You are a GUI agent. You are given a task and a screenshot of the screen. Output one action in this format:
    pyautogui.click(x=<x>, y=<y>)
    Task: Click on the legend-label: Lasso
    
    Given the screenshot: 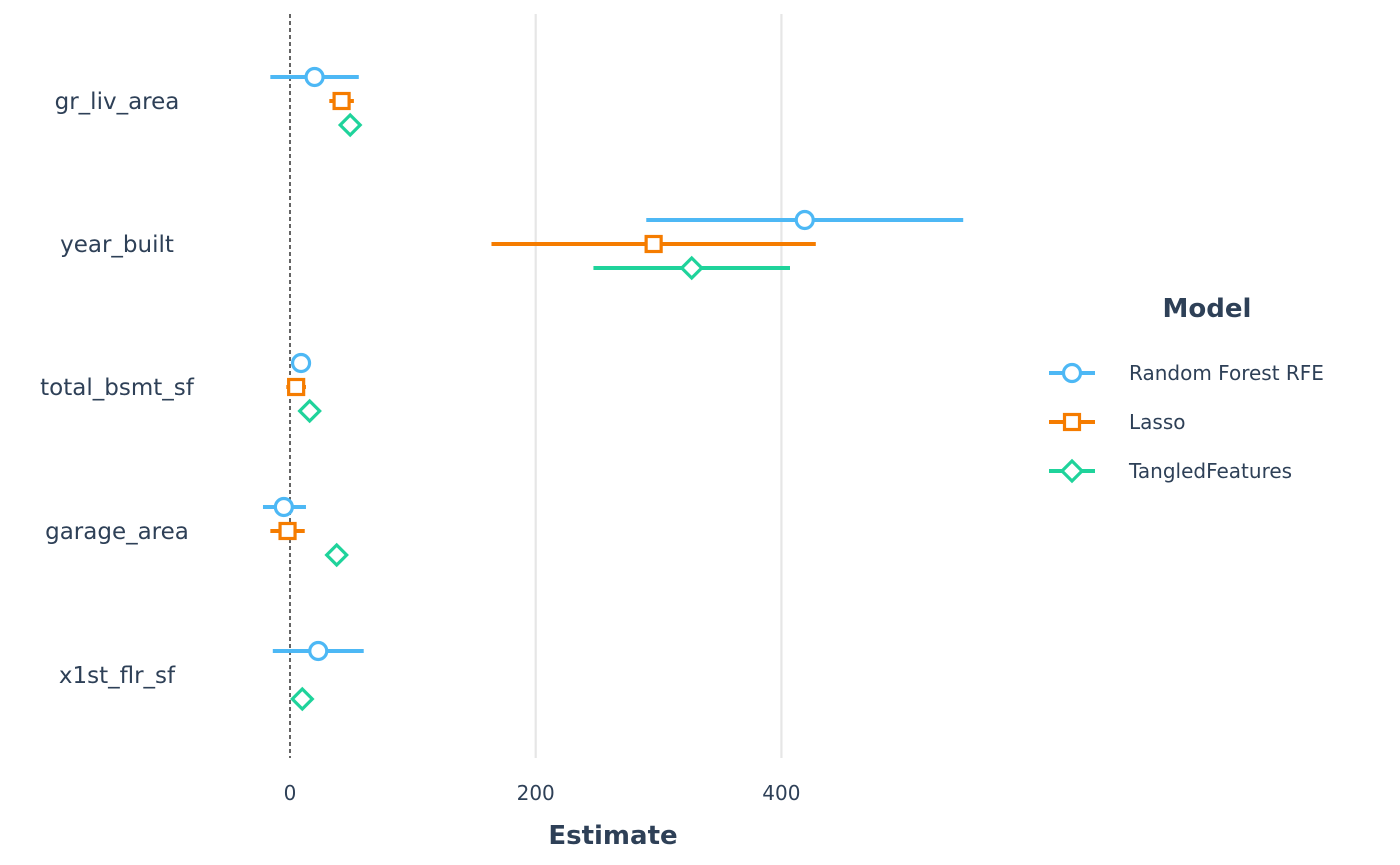 What is the action you would take?
    pyautogui.click(x=1157, y=422)
    